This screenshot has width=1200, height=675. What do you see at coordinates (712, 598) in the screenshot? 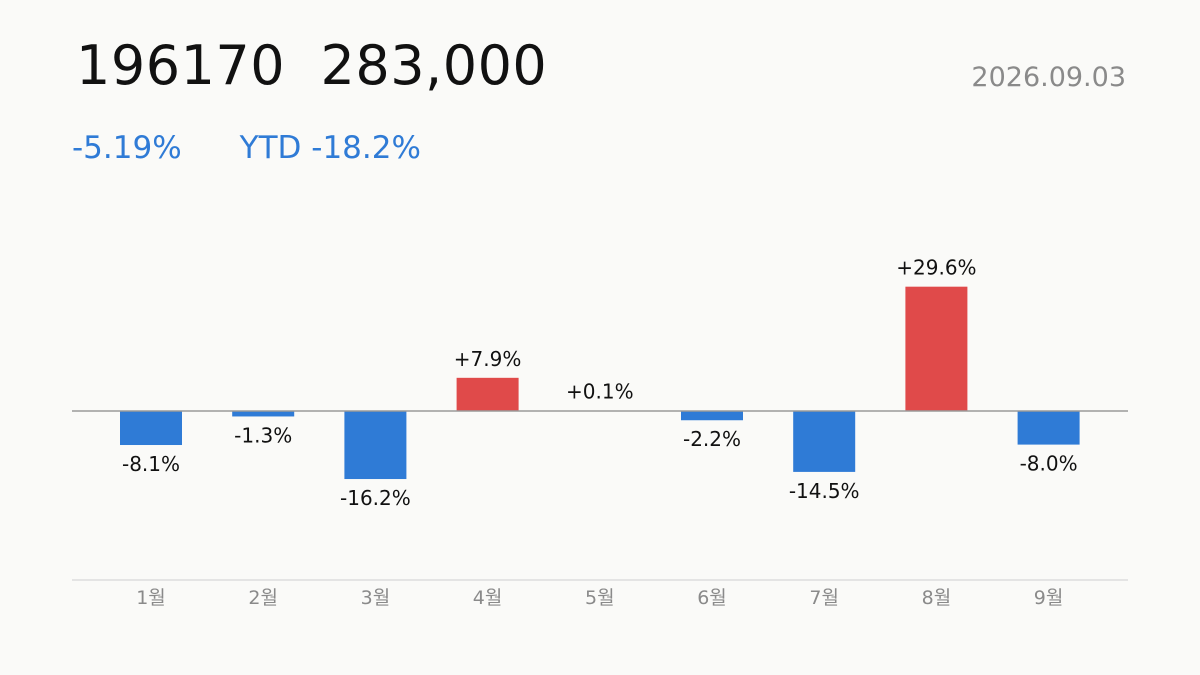
I see `x-tick-label-6: 6월` at bounding box center [712, 598].